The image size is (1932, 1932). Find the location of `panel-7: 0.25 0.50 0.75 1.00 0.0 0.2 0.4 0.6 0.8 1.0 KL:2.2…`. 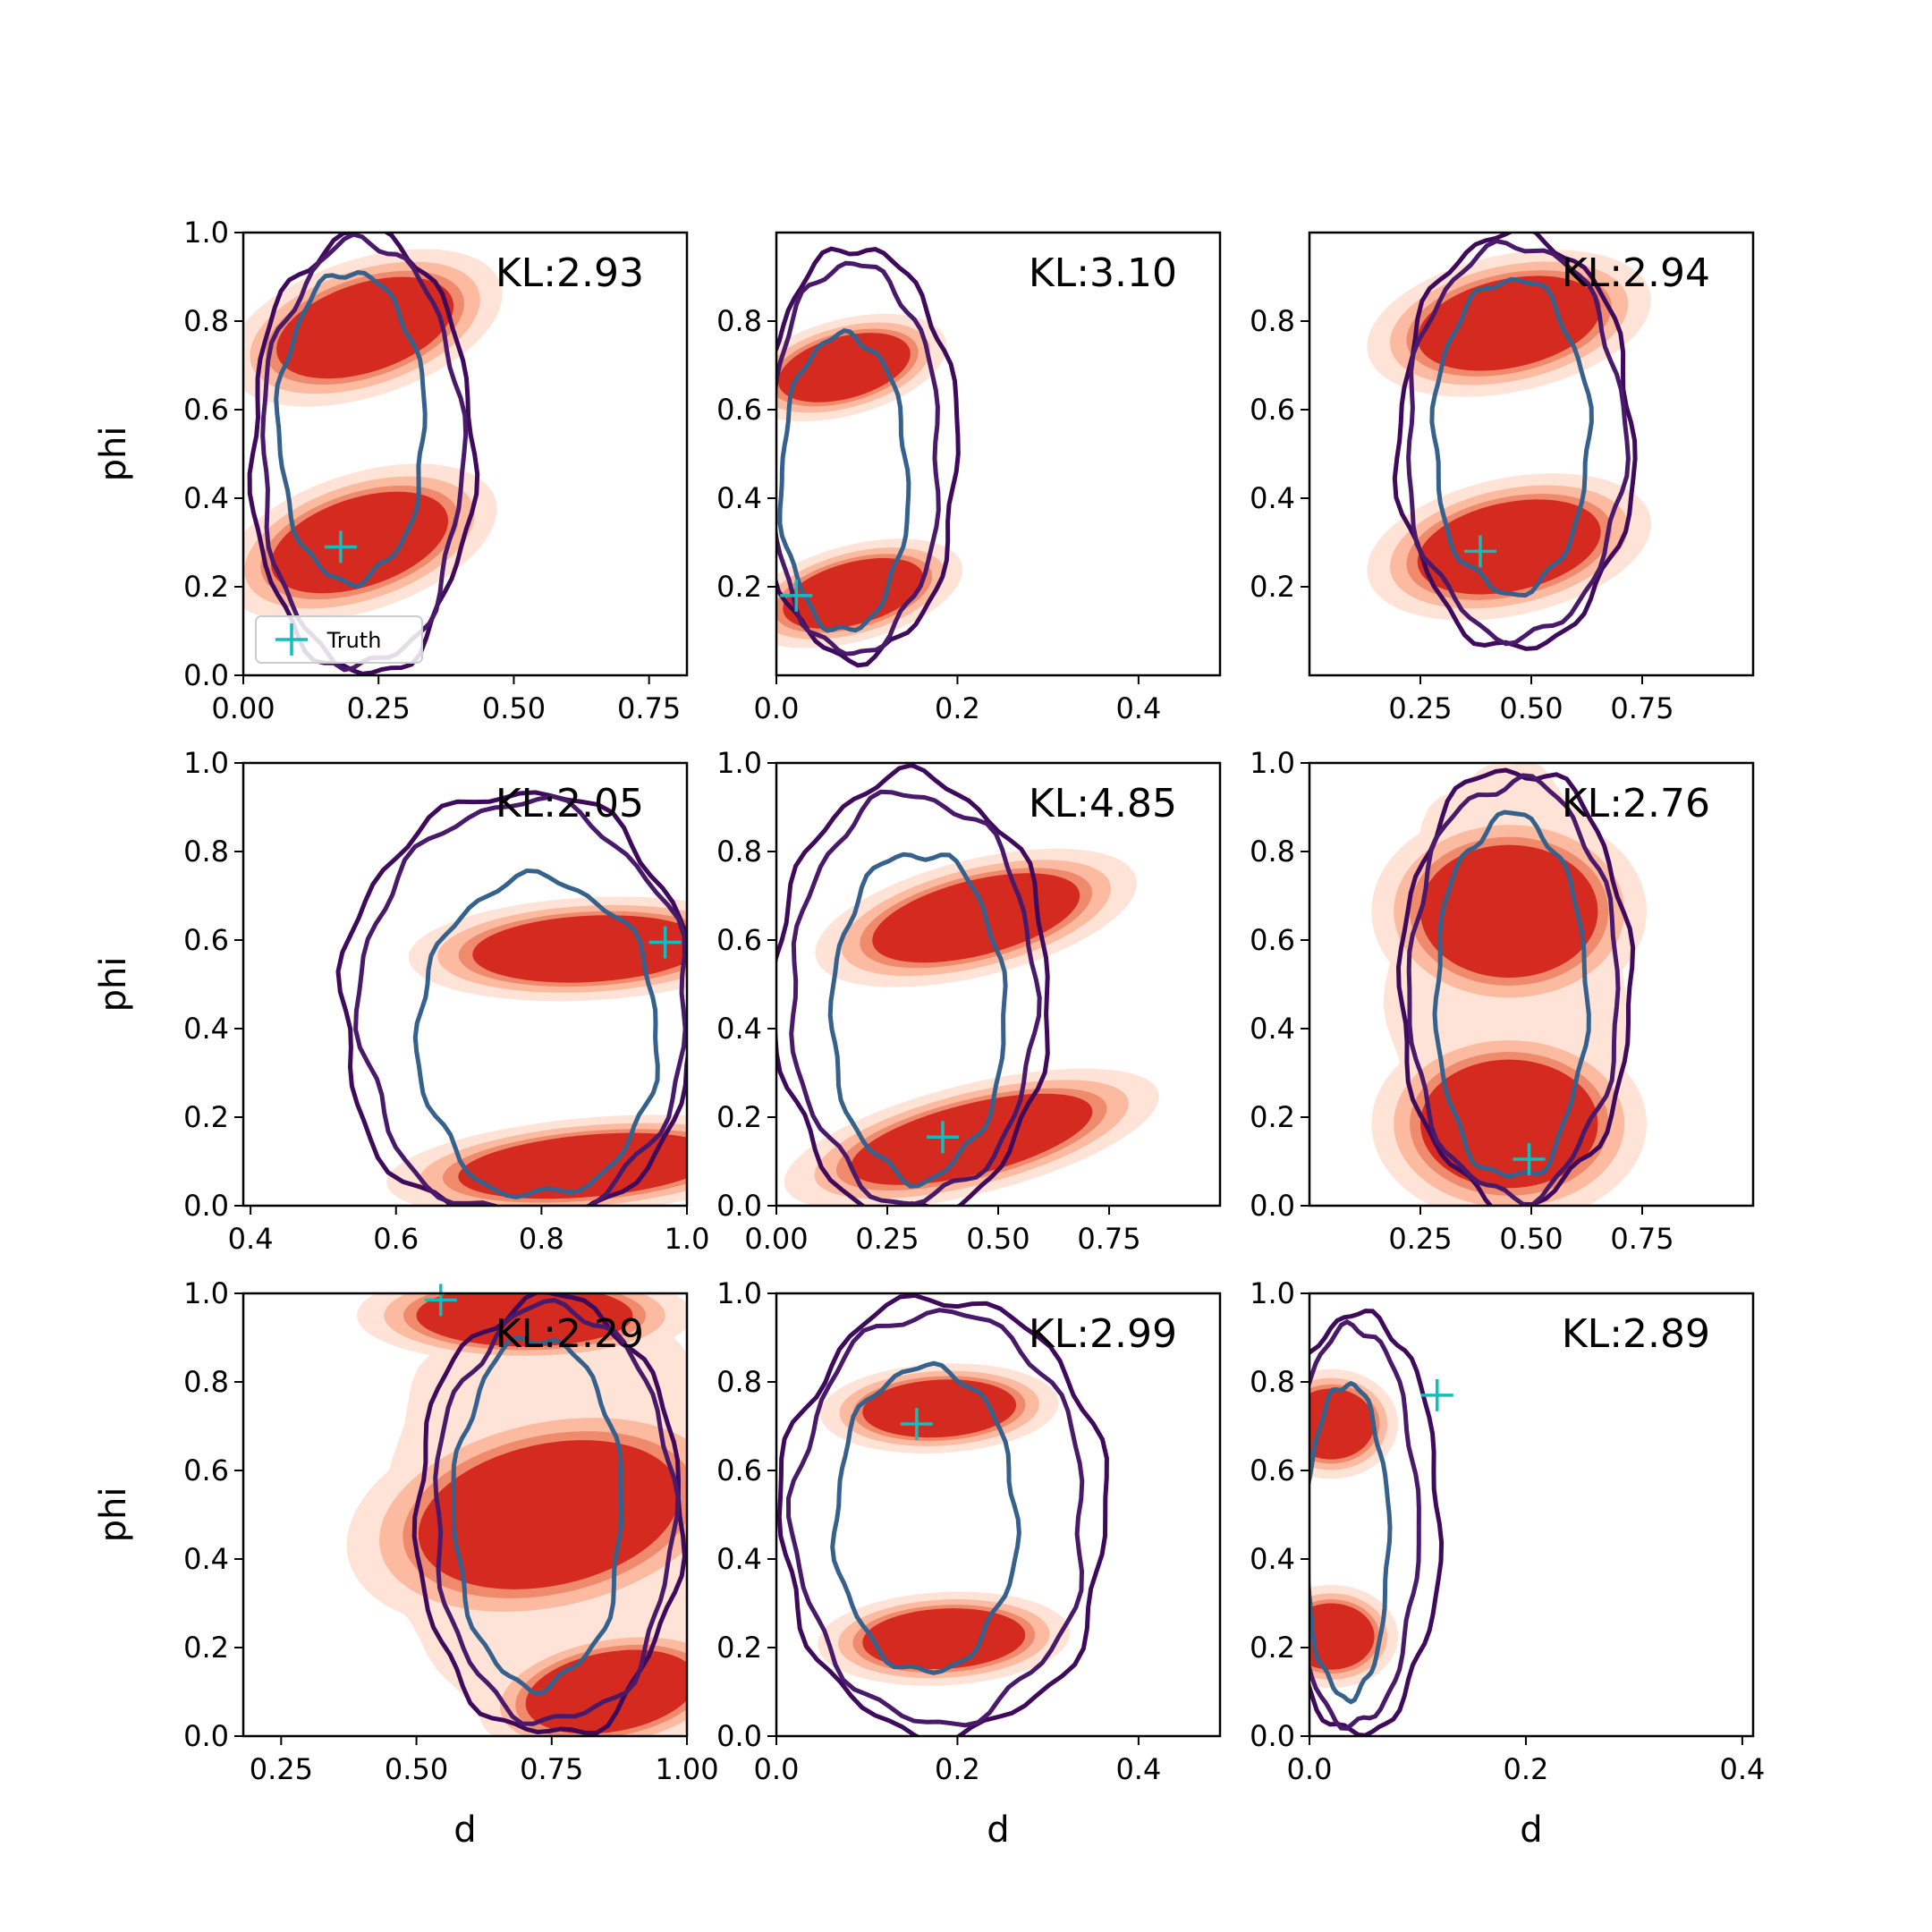

panel-7: 0.25 0.50 0.75 1.00 0.0 0.2 0.4 0.6 0.8 1.0 KL:2.2… is located at coordinates (406, 1563).